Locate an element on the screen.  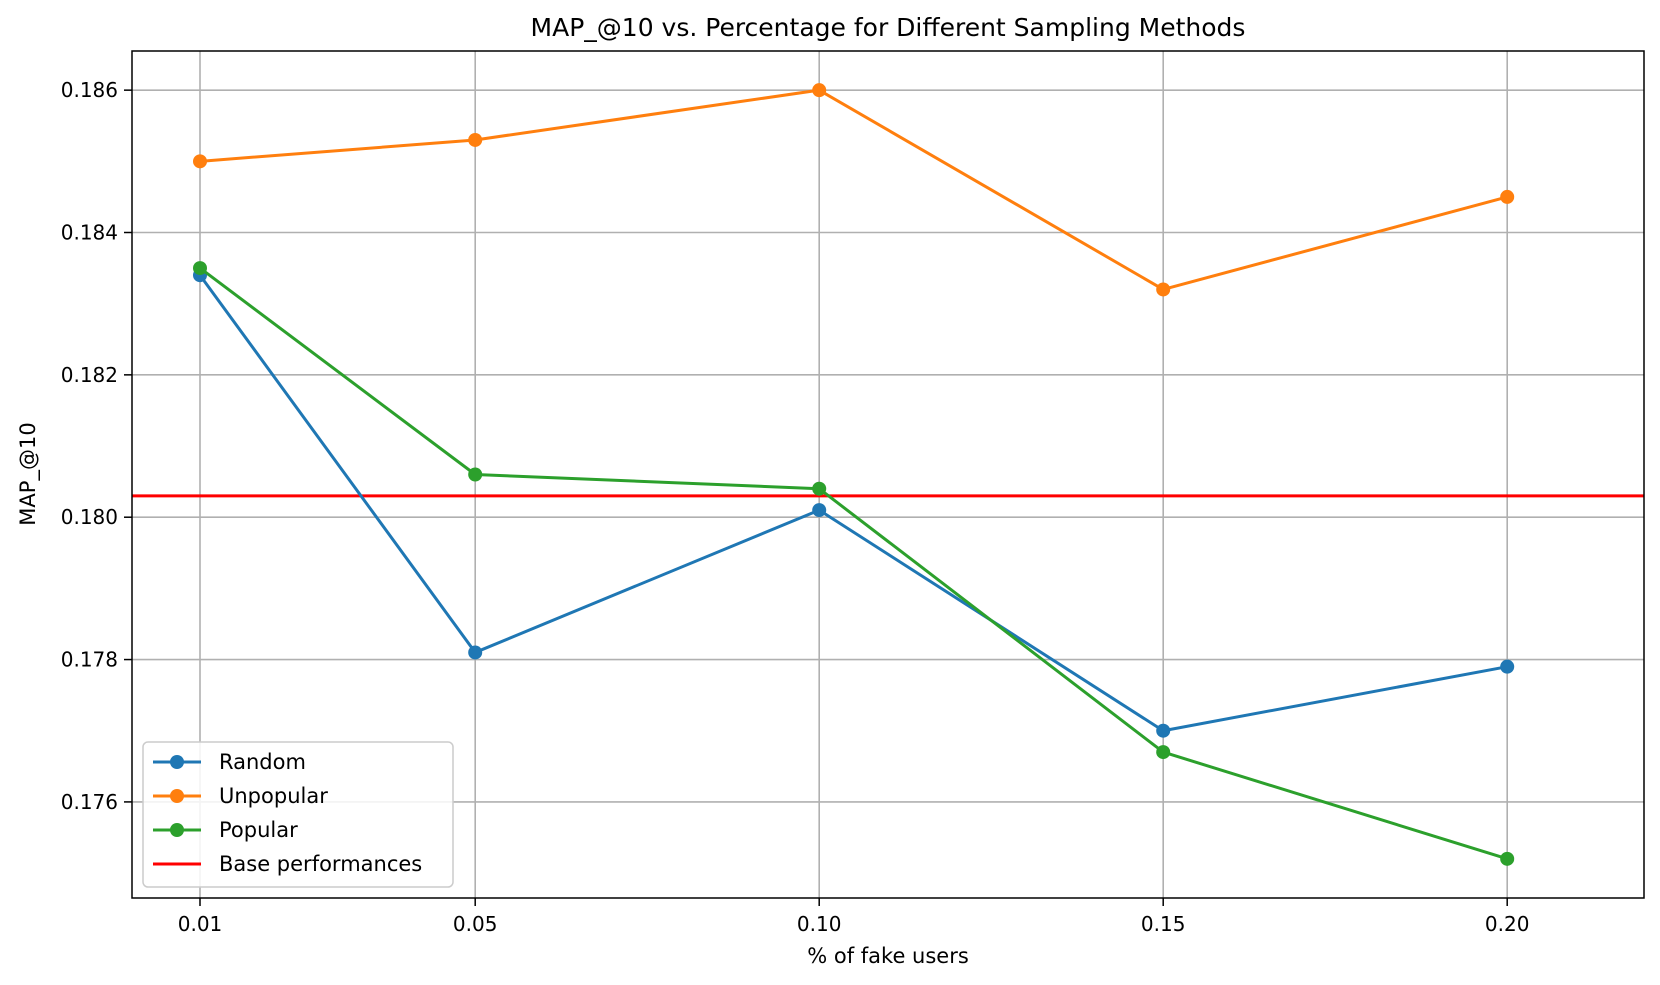
legend-label: Unpopular is located at coordinates (273, 796).